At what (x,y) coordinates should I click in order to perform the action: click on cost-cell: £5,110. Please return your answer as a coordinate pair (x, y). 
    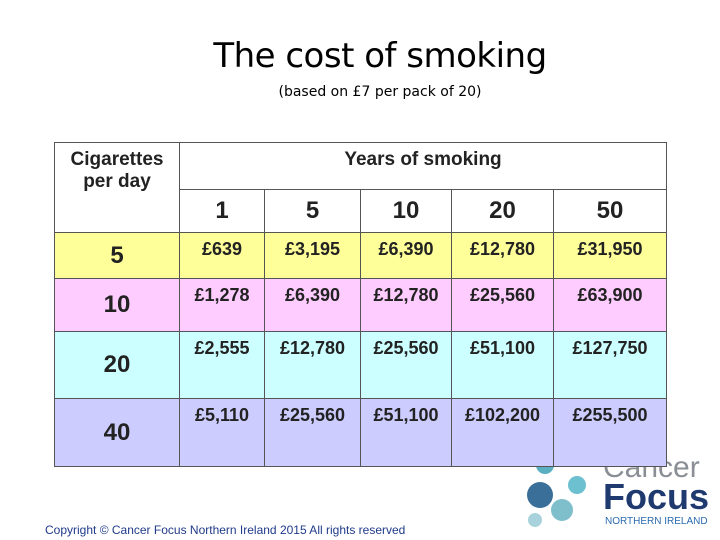
    Looking at the image, I should click on (222, 432).